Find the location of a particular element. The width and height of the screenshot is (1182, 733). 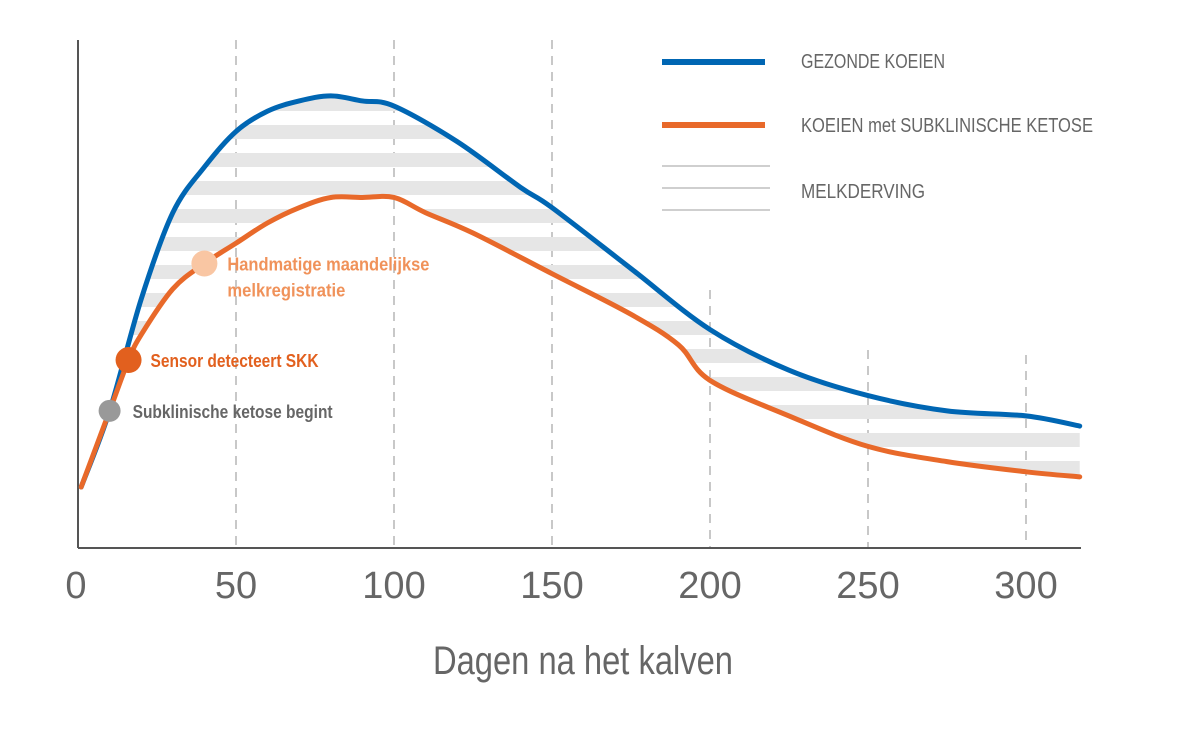

legend-label-ketosis: KOEIEN met SUBKLINISCHE KETOSE is located at coordinates (947, 126).